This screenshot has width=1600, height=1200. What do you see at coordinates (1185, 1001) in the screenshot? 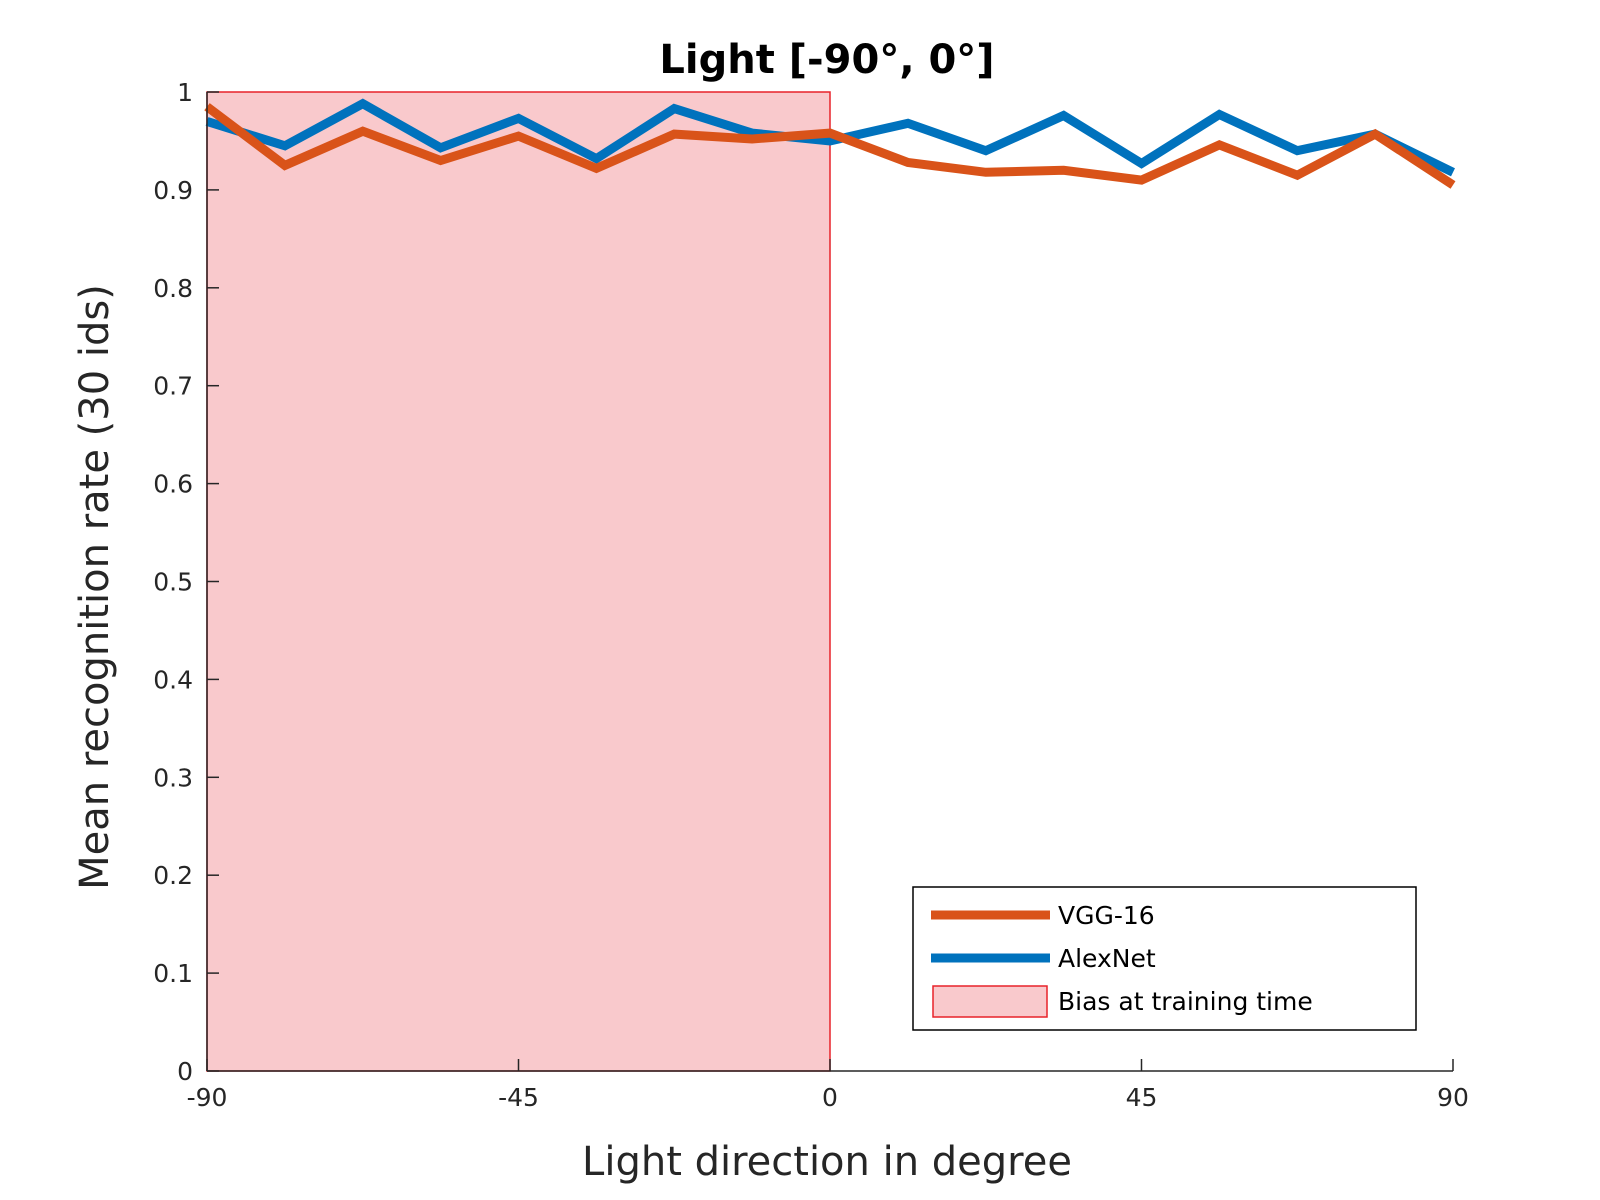
I see `legend-label: Bias at training time` at bounding box center [1185, 1001].